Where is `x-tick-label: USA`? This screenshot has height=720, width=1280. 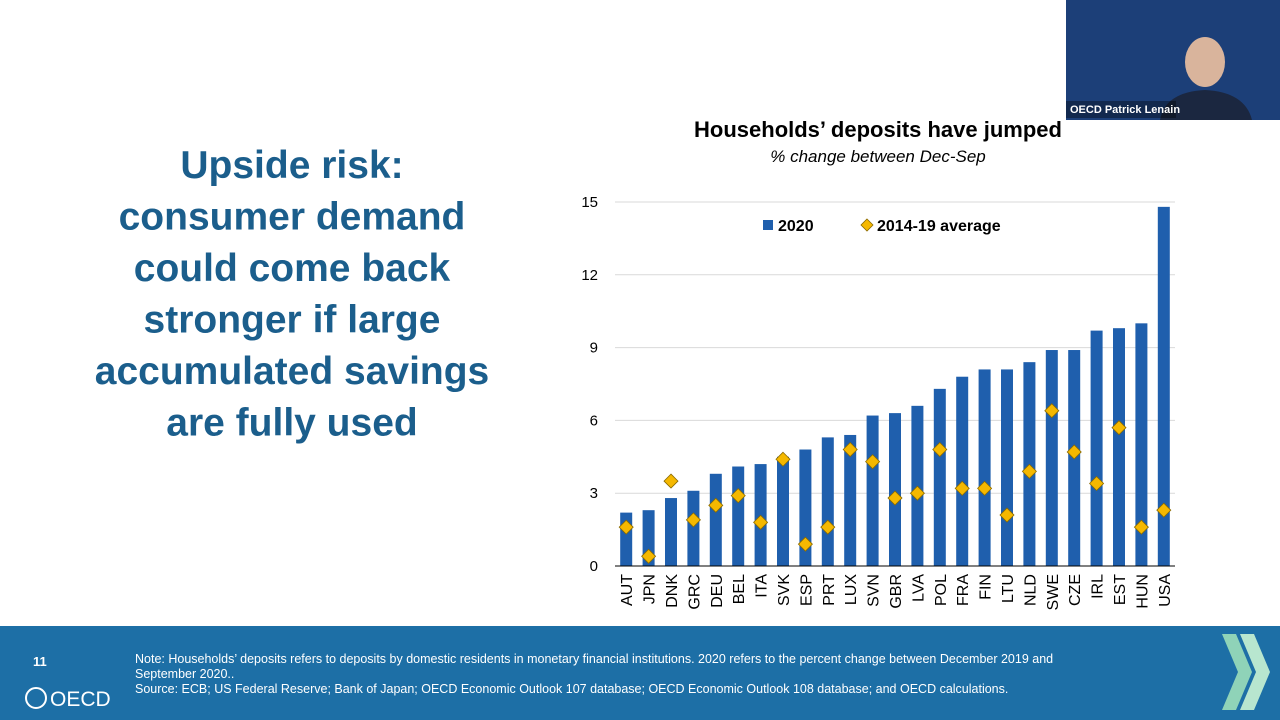
x-tick-label: USA is located at coordinates (1165, 590).